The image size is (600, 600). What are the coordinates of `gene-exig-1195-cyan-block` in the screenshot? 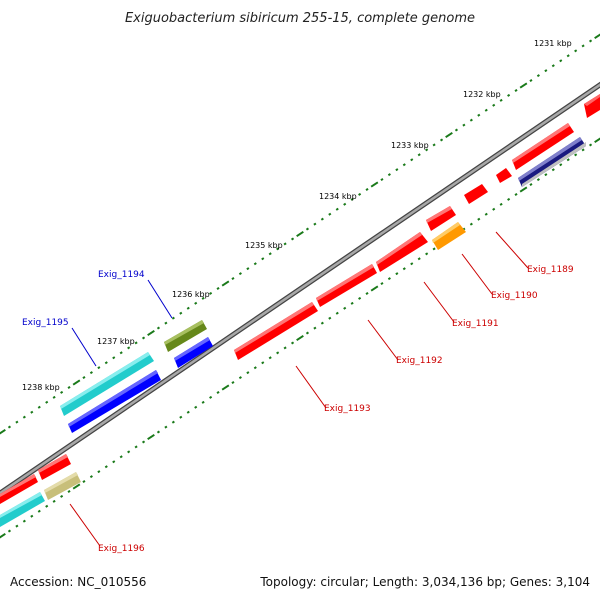 It's located at (107, 384).